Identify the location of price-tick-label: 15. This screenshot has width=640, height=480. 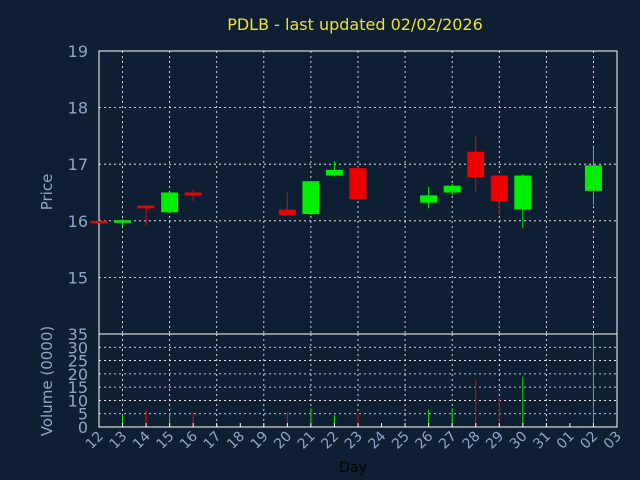
(78, 277).